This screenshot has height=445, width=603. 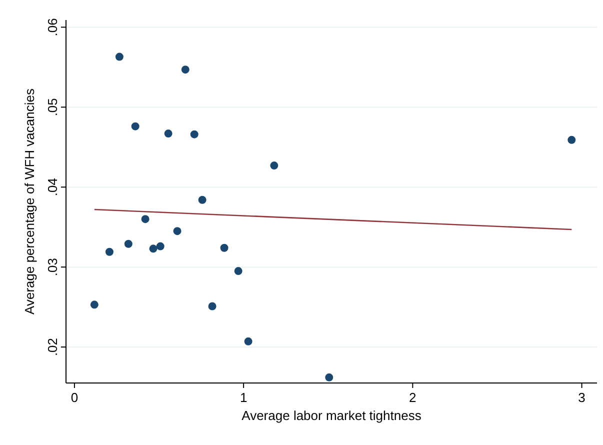 What do you see at coordinates (244, 397) in the screenshot?
I see `x-tick-label: 1` at bounding box center [244, 397].